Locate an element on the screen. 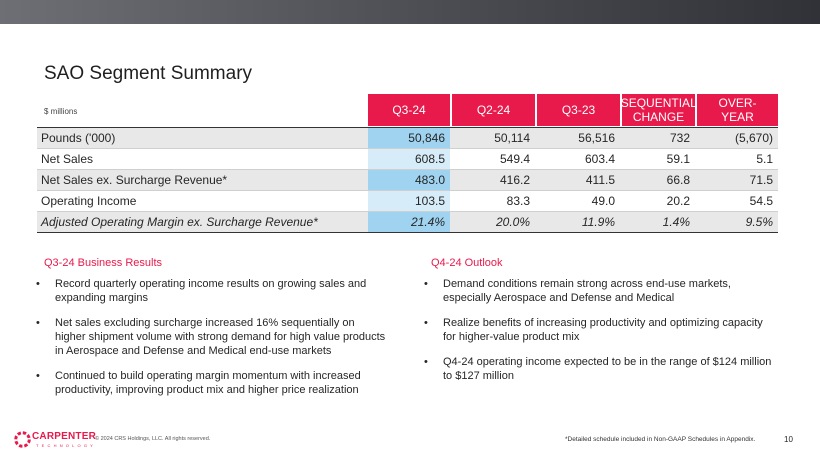  top-banner is located at coordinates (410, 12).